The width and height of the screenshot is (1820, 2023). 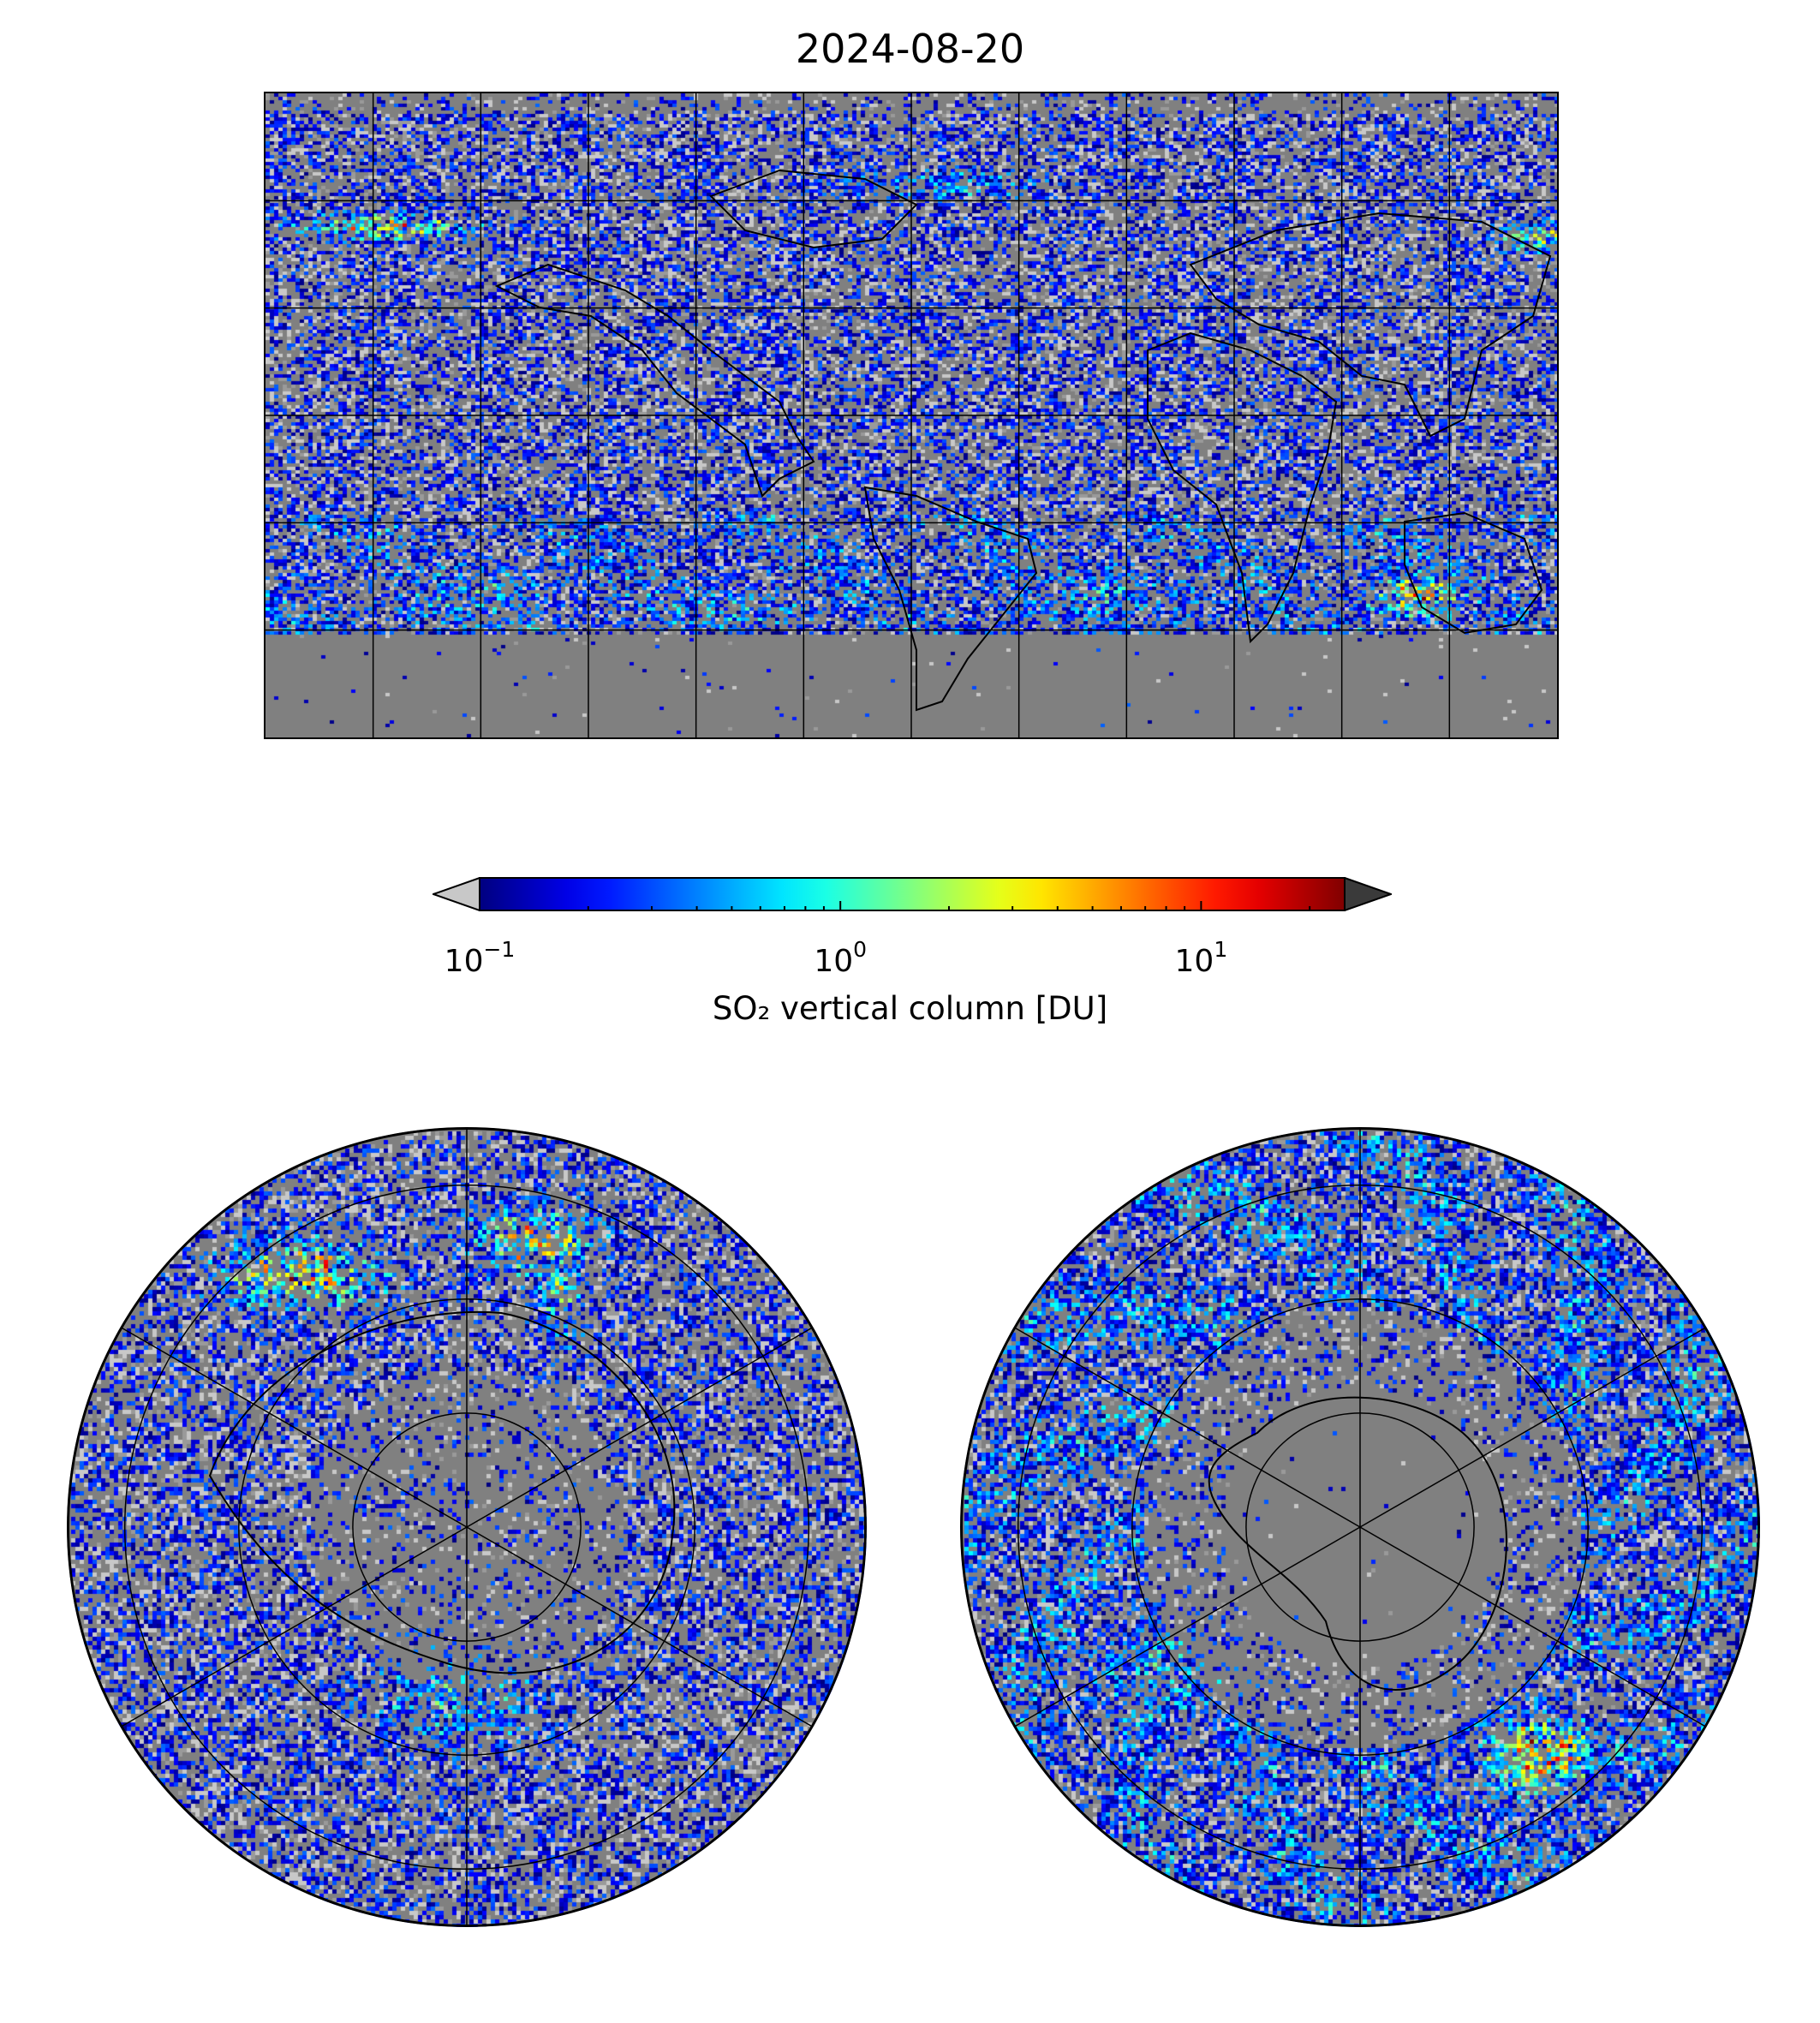 I want to click on colorbar-tick-label: 10⁰, so click(x=841, y=958).